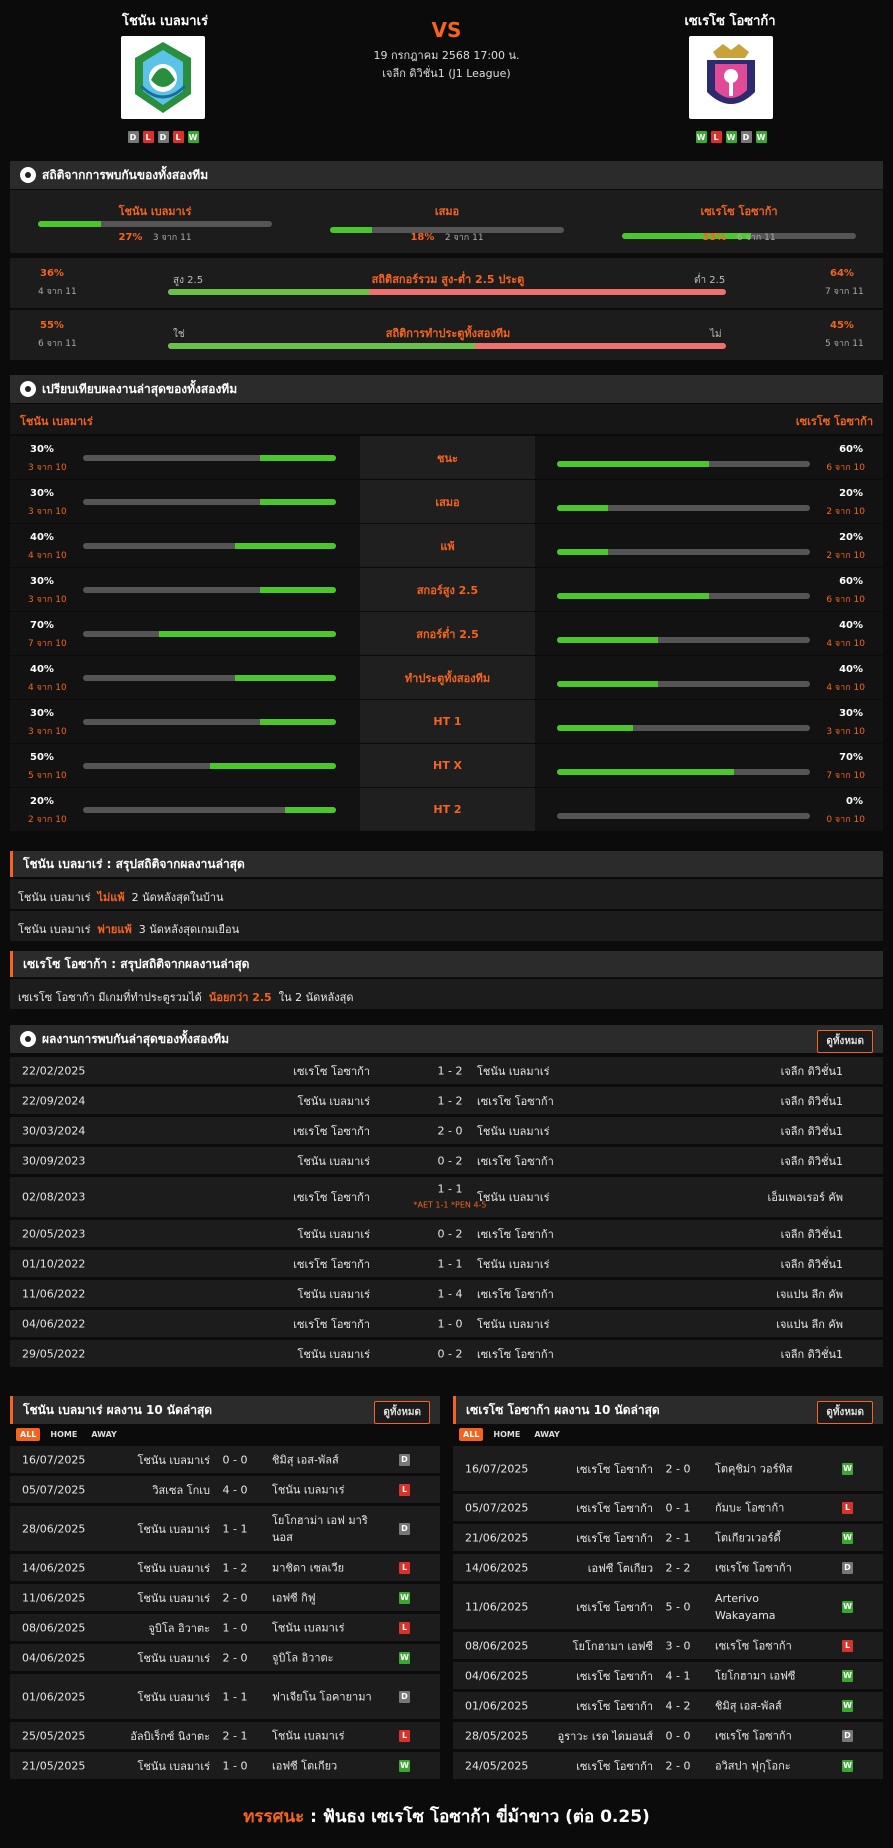  What do you see at coordinates (845, 644) in the screenshot?
I see `compare-away-count: 4 จาก 10` at bounding box center [845, 644].